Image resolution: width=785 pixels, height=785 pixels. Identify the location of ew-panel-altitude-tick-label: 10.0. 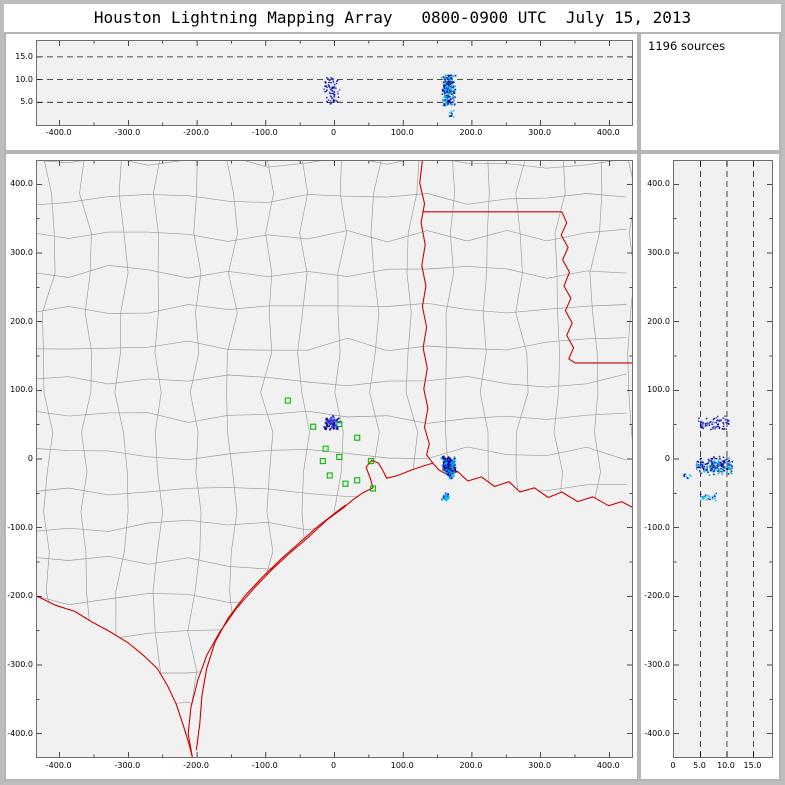
(24, 79).